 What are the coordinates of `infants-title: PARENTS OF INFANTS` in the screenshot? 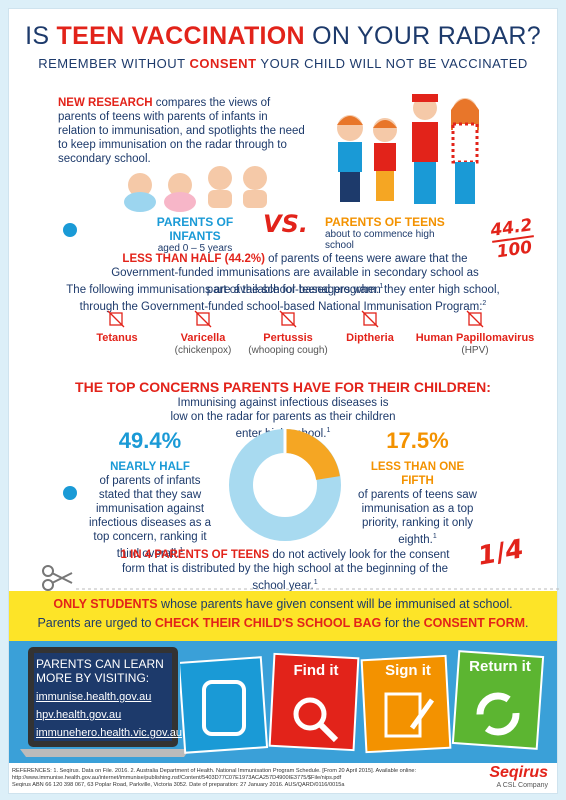 It's located at (195, 229).